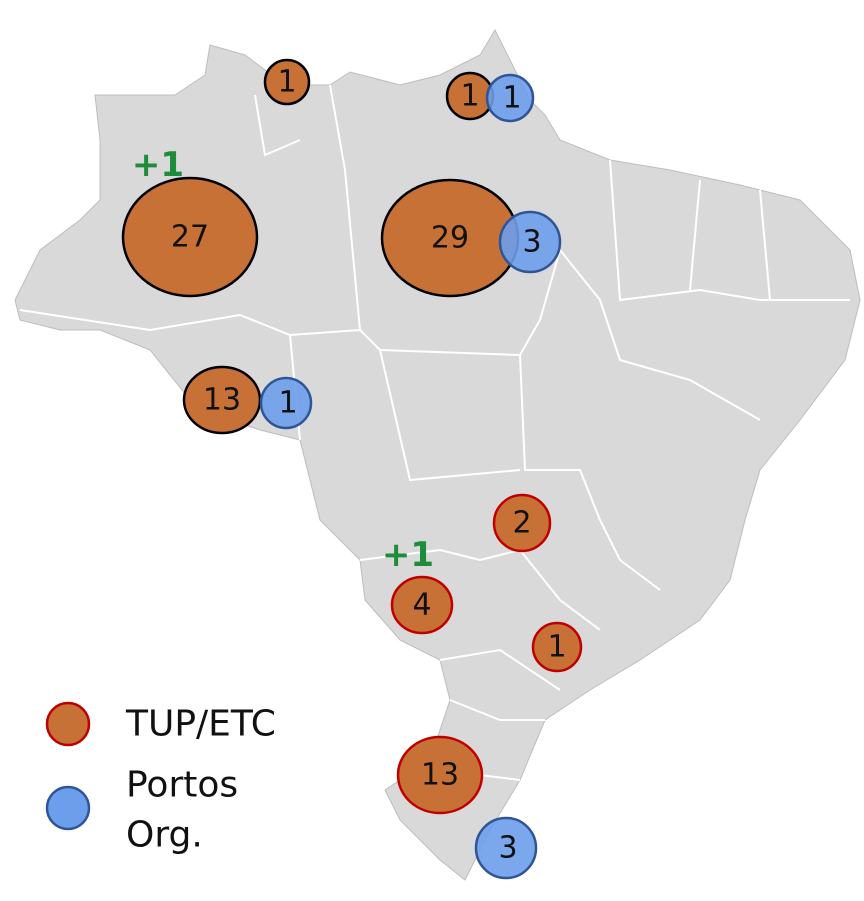 This screenshot has width=864, height=901. Describe the element at coordinates (200, 724) in the screenshot. I see `legend-label: TUP/ETC` at that location.